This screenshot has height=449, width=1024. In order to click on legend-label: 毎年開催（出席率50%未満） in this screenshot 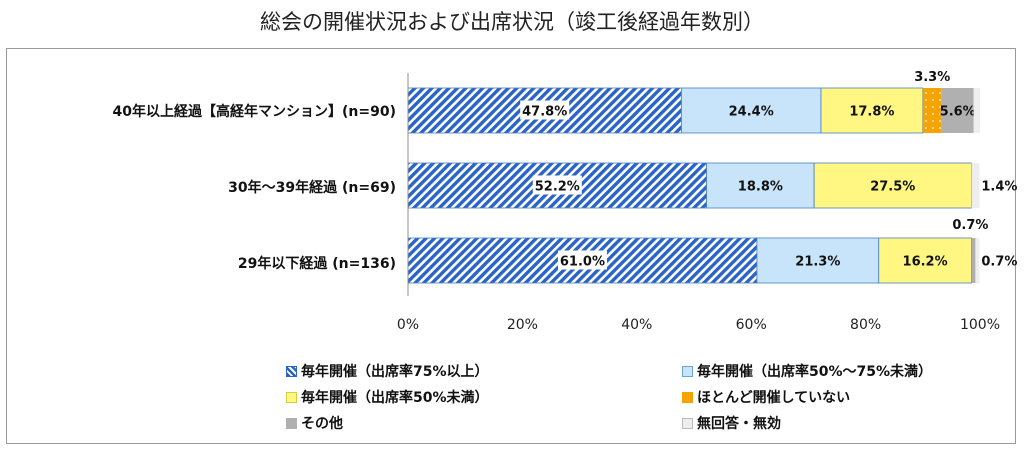, I will do `click(395, 398)`.